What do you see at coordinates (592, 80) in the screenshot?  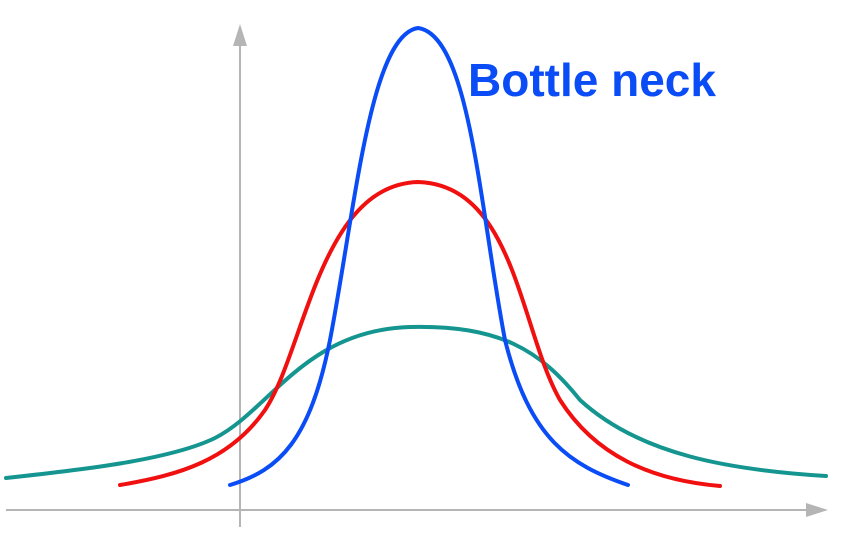 I see `bottleneck-label: Bottle neck` at bounding box center [592, 80].